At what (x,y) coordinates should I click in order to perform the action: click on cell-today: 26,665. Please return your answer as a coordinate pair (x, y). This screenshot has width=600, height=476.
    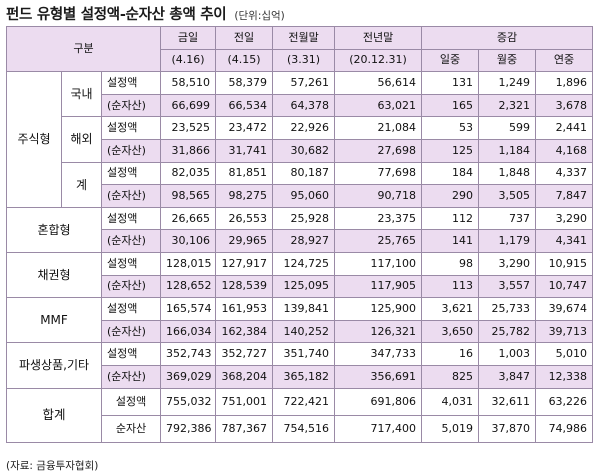
    Looking at the image, I should click on (188, 218).